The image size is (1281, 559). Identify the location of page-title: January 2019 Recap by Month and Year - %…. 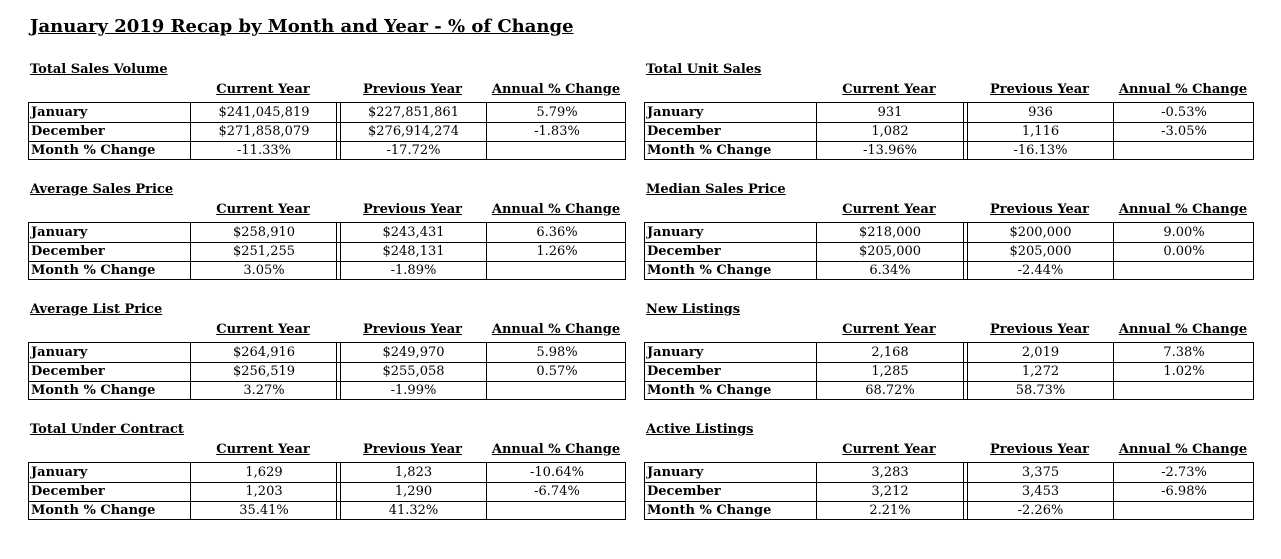
(302, 26).